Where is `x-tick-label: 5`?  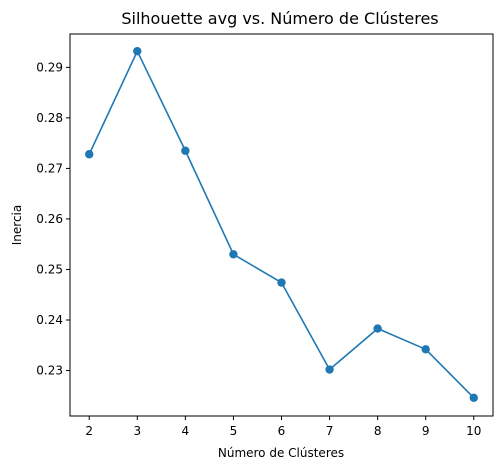
x-tick-label: 5 is located at coordinates (234, 431).